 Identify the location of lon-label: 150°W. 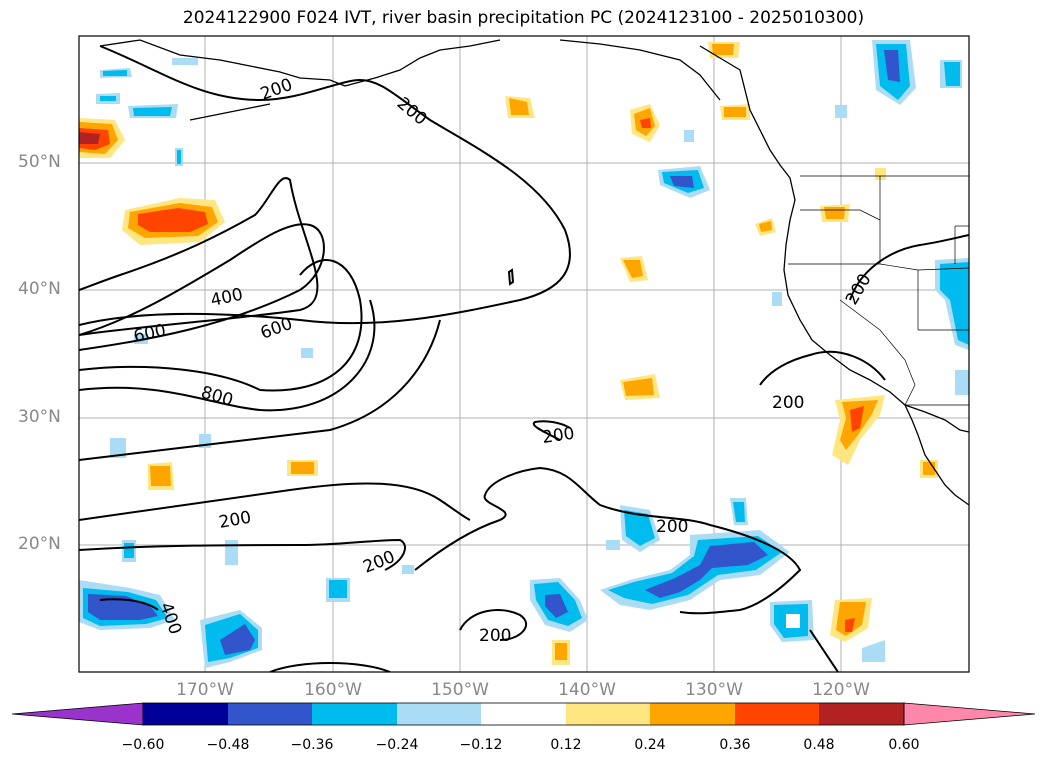
(460, 690).